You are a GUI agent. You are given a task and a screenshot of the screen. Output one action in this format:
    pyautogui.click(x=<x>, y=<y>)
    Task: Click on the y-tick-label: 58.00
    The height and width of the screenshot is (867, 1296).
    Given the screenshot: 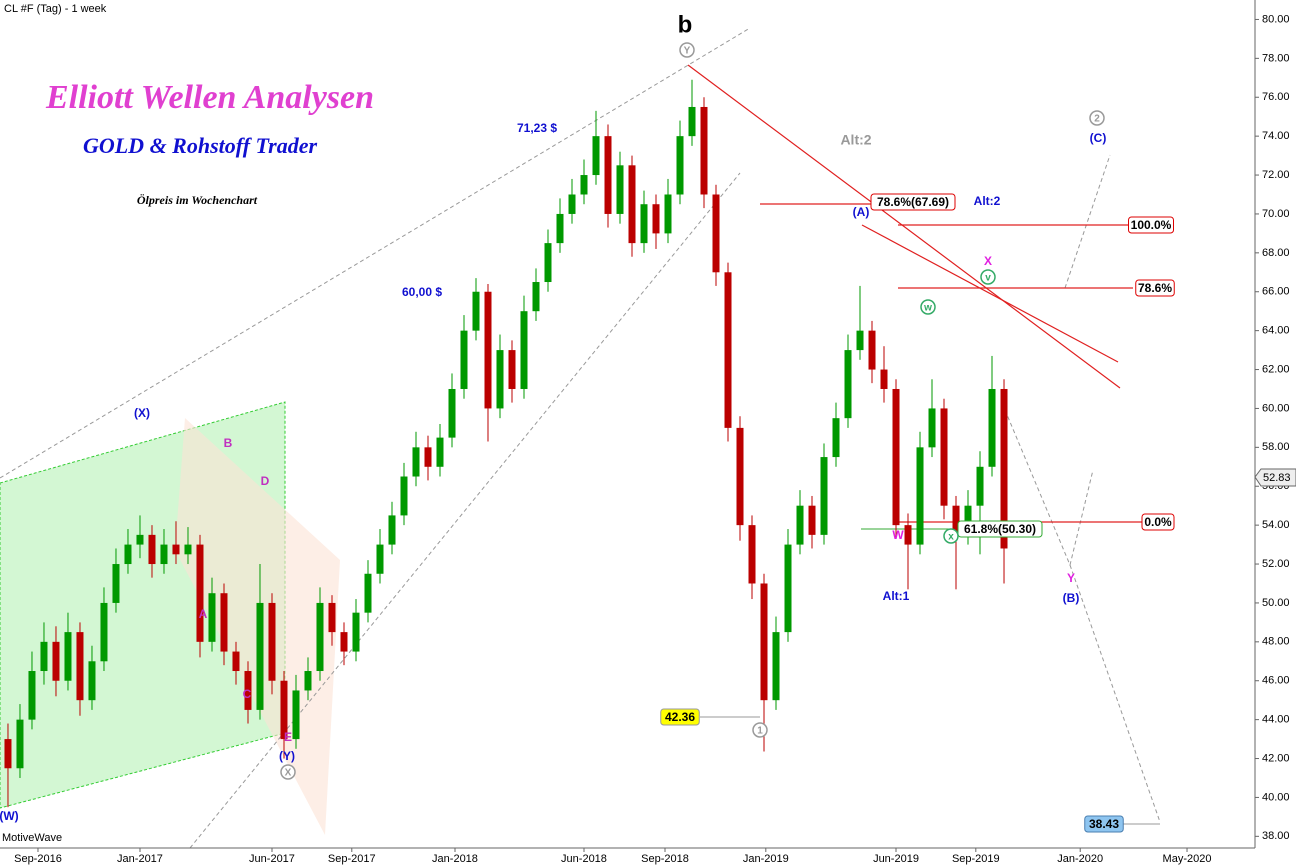 What is the action you would take?
    pyautogui.click(x=1276, y=447)
    